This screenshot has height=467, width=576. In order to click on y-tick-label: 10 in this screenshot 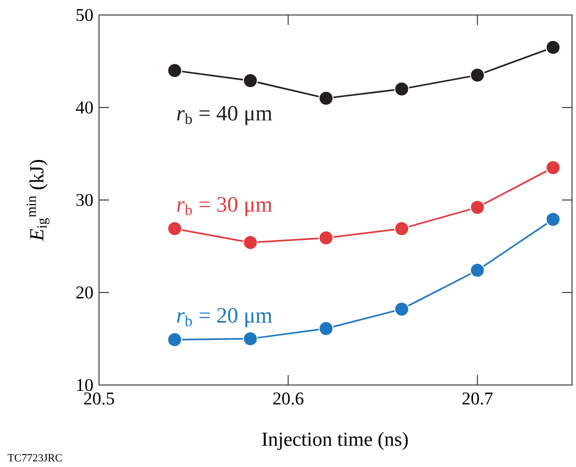, I will do `click(85, 385)`.